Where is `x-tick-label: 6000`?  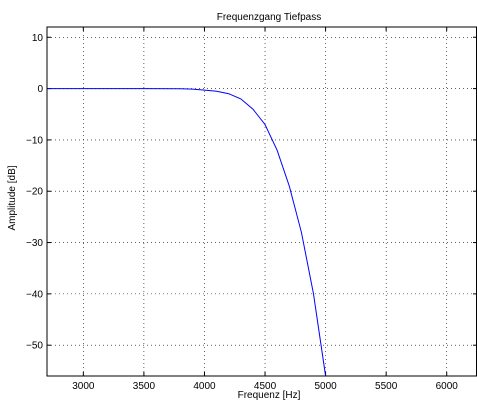 x-tick-label: 6000 is located at coordinates (447, 386).